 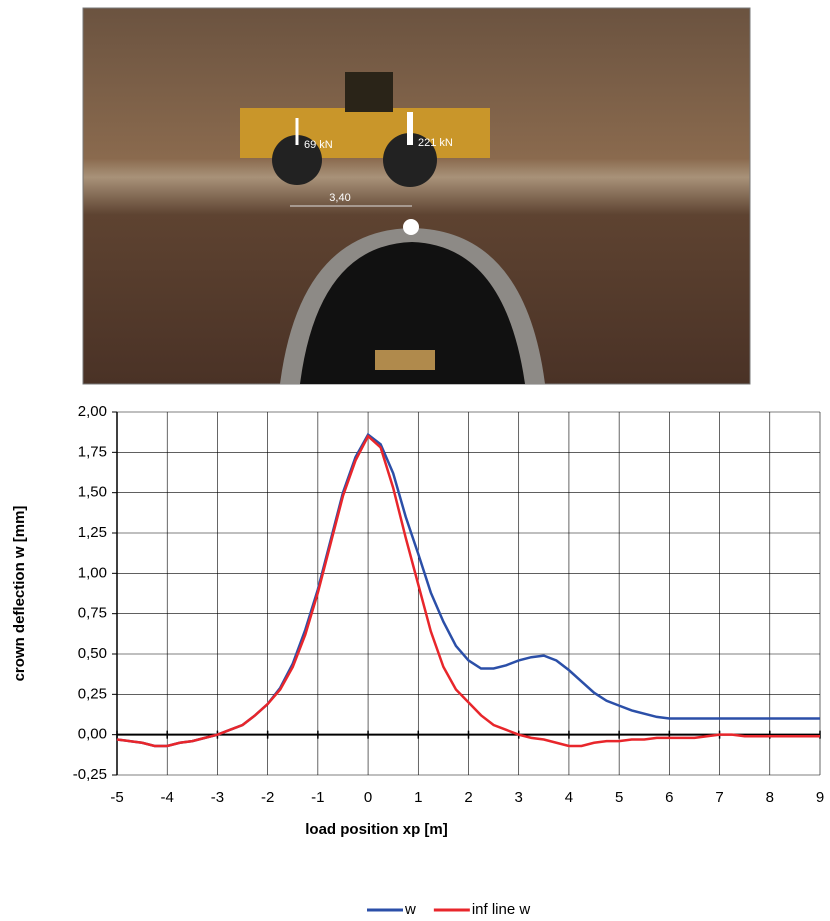 What do you see at coordinates (92, 653) in the screenshot?
I see `y-tick-label: 0,50` at bounding box center [92, 653].